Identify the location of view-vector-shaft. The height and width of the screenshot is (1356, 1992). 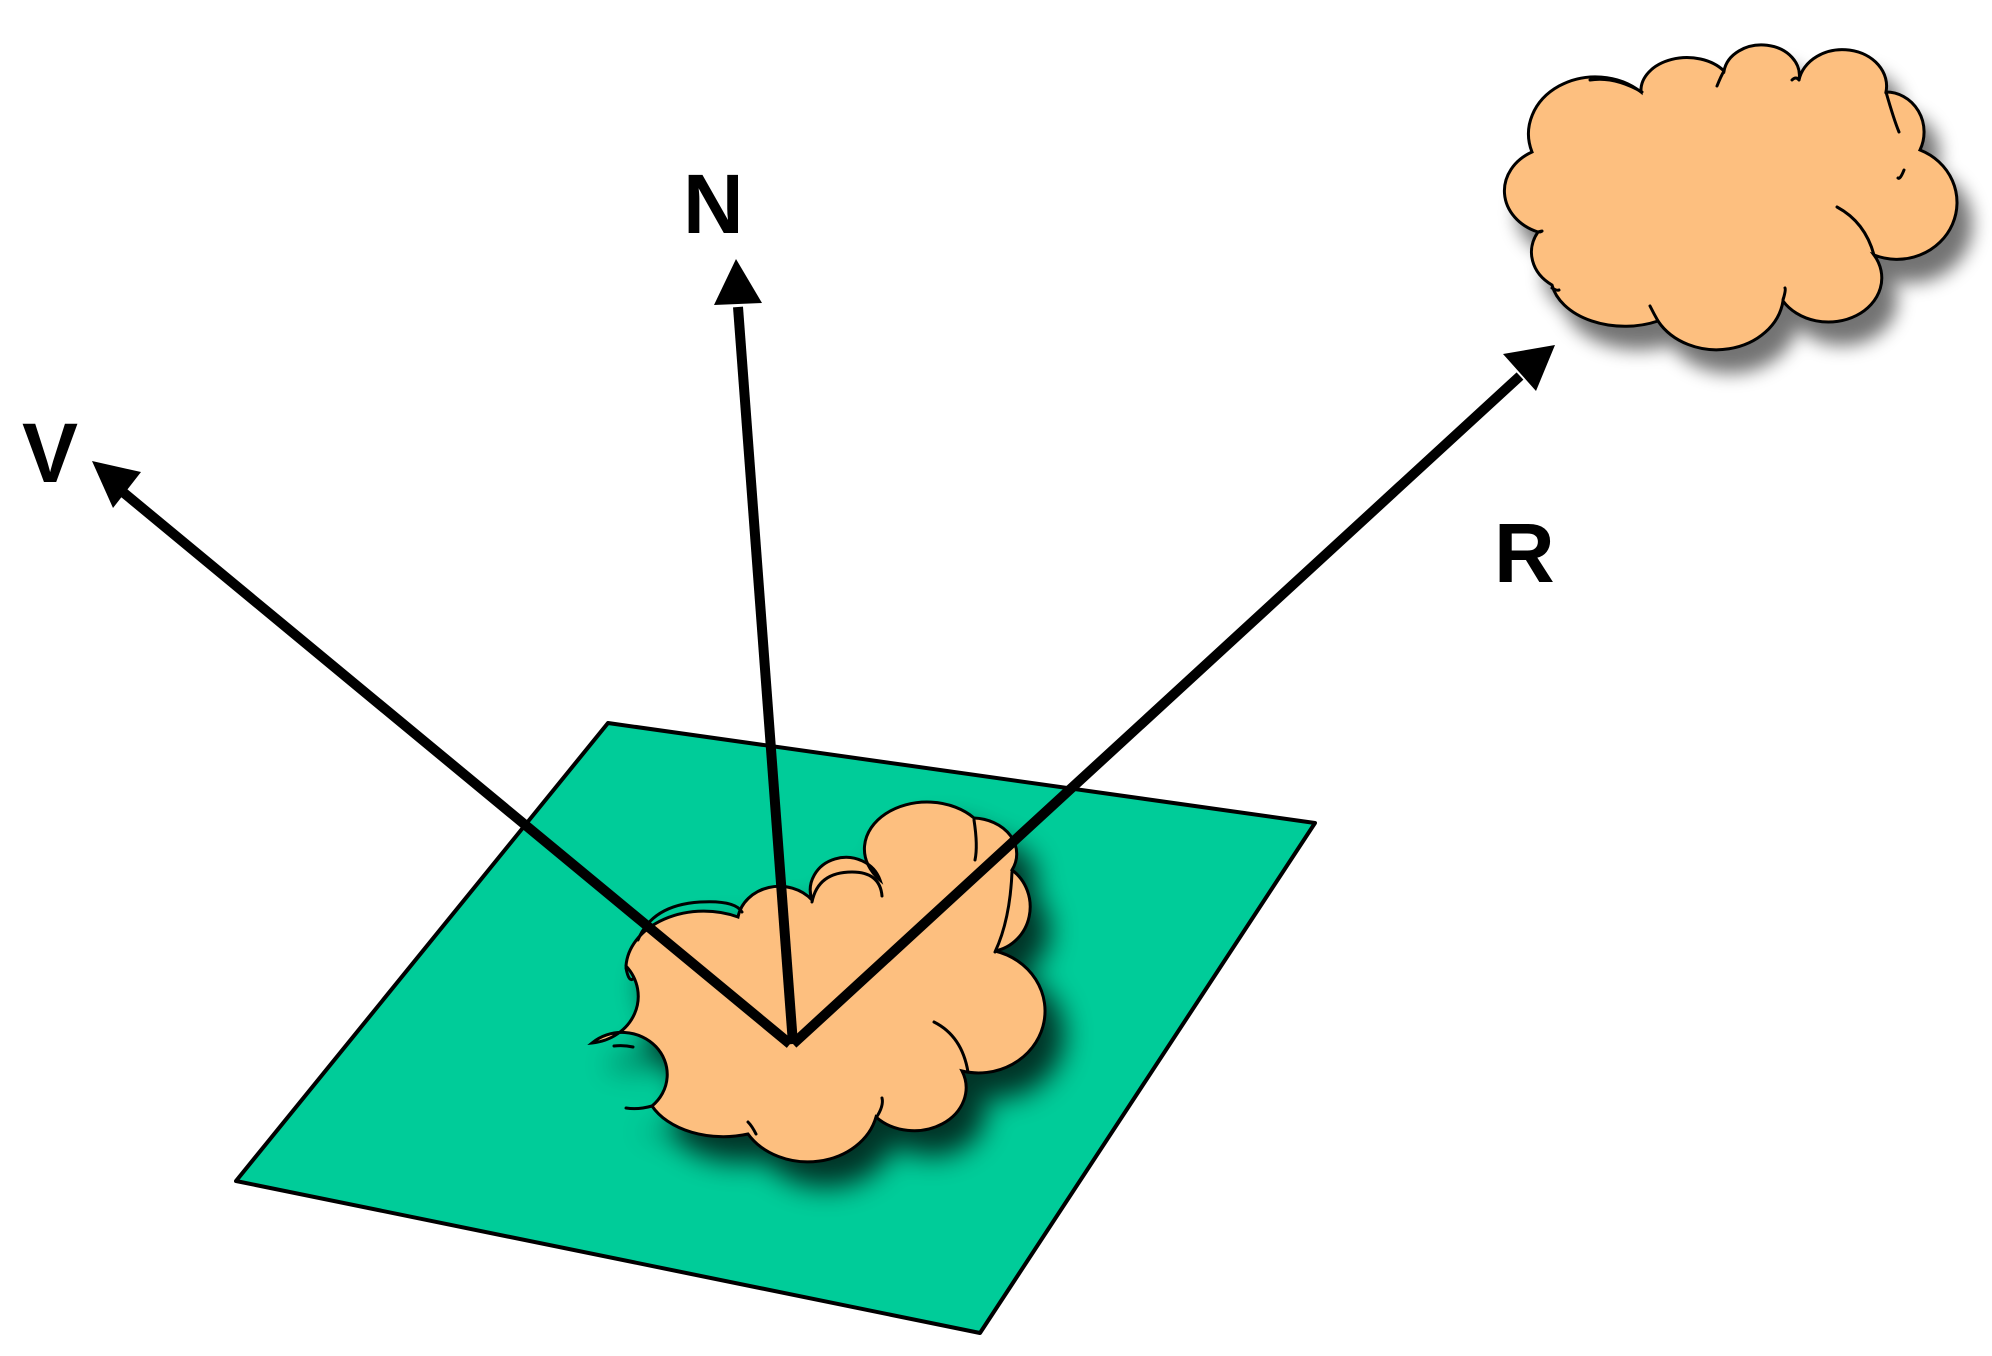
(457, 768).